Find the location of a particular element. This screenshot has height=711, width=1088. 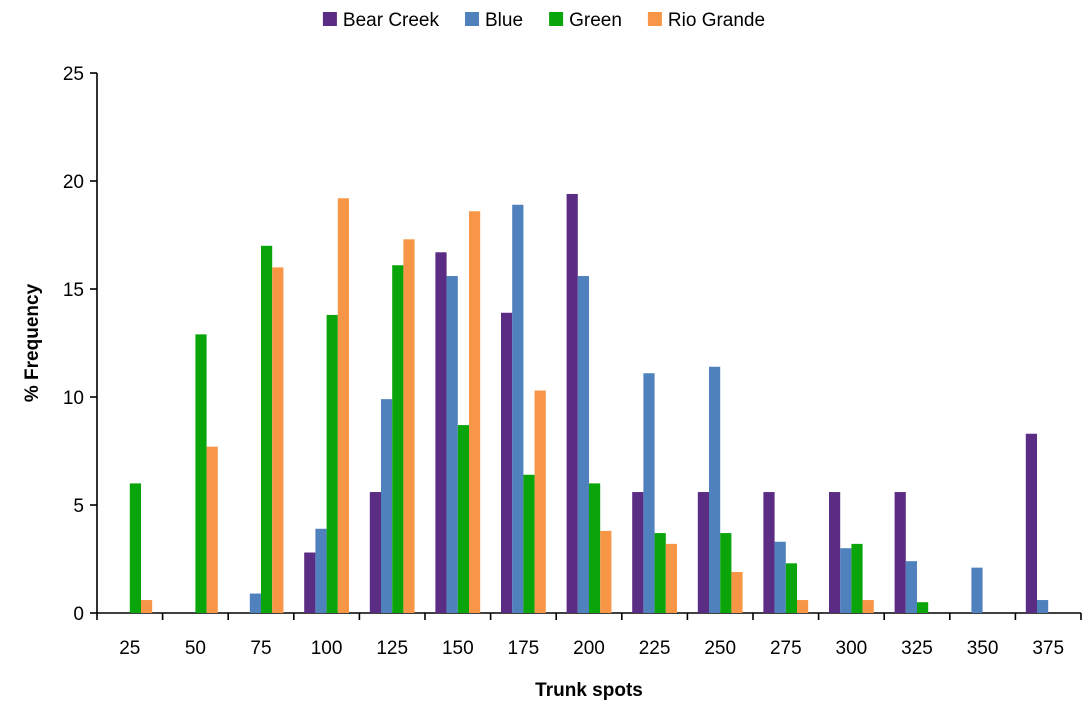

x-tick-label: 300 is located at coordinates (852, 648).